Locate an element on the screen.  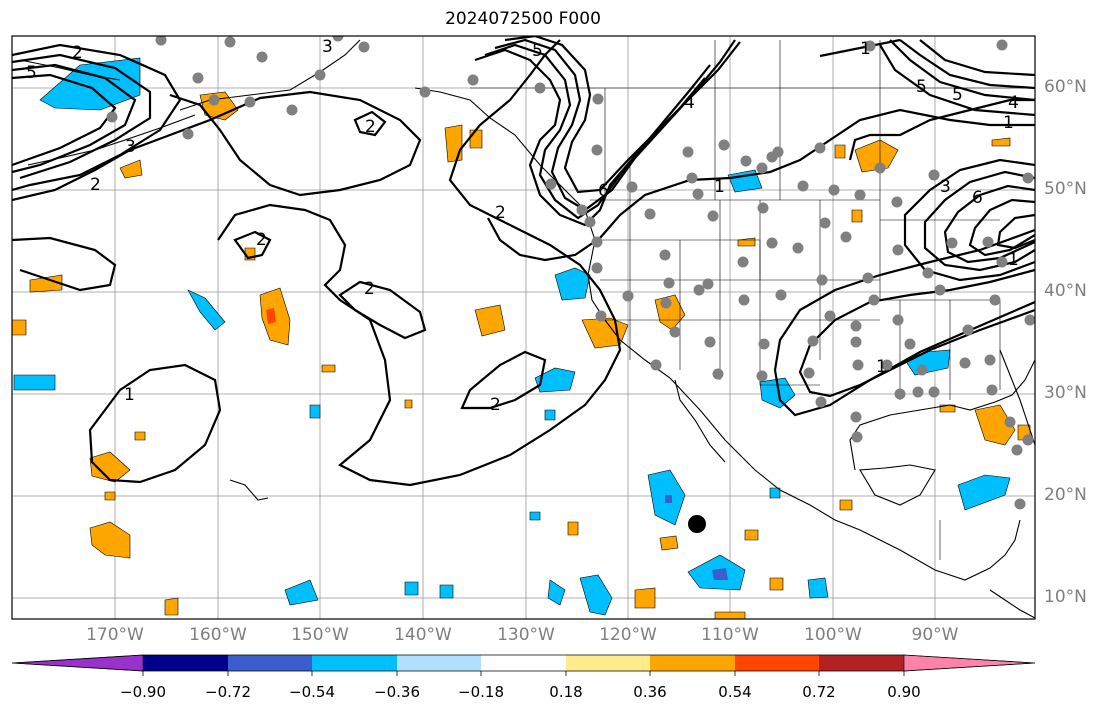
colorbar-tick-label: −0.36 is located at coordinates (397, 692).